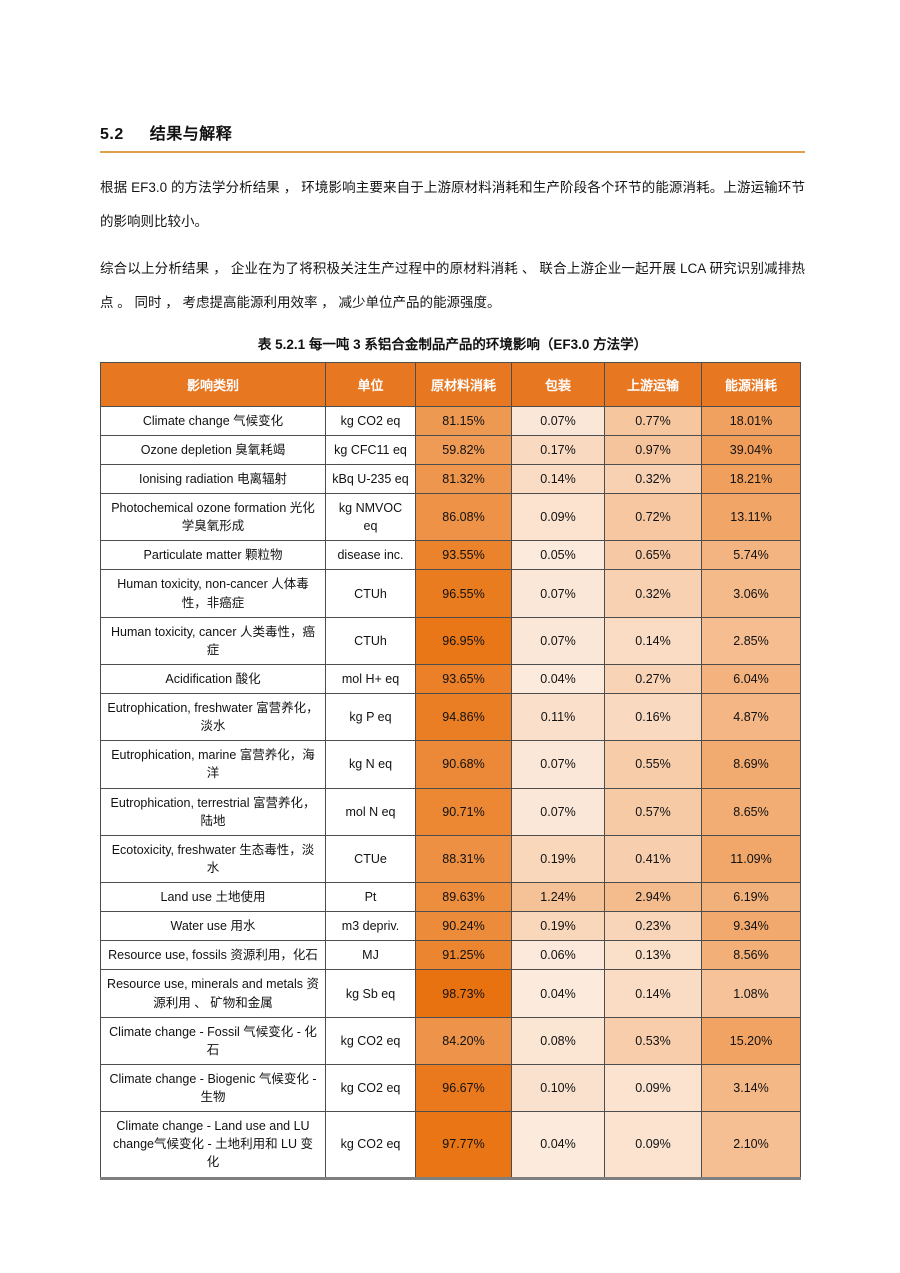 The image size is (900, 1273). What do you see at coordinates (751, 926) in the screenshot?
I see `value-cell: 9.34%` at bounding box center [751, 926].